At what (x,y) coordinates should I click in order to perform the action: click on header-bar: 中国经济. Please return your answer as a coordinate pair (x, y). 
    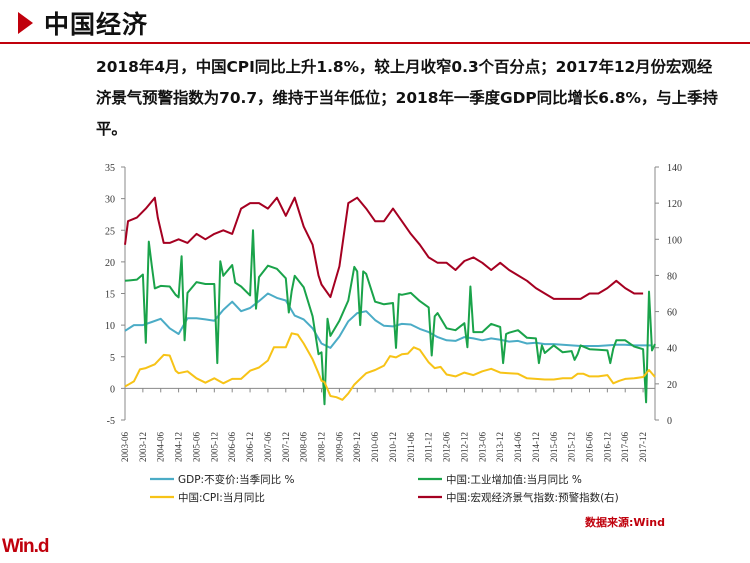
    Looking at the image, I should click on (375, 24).